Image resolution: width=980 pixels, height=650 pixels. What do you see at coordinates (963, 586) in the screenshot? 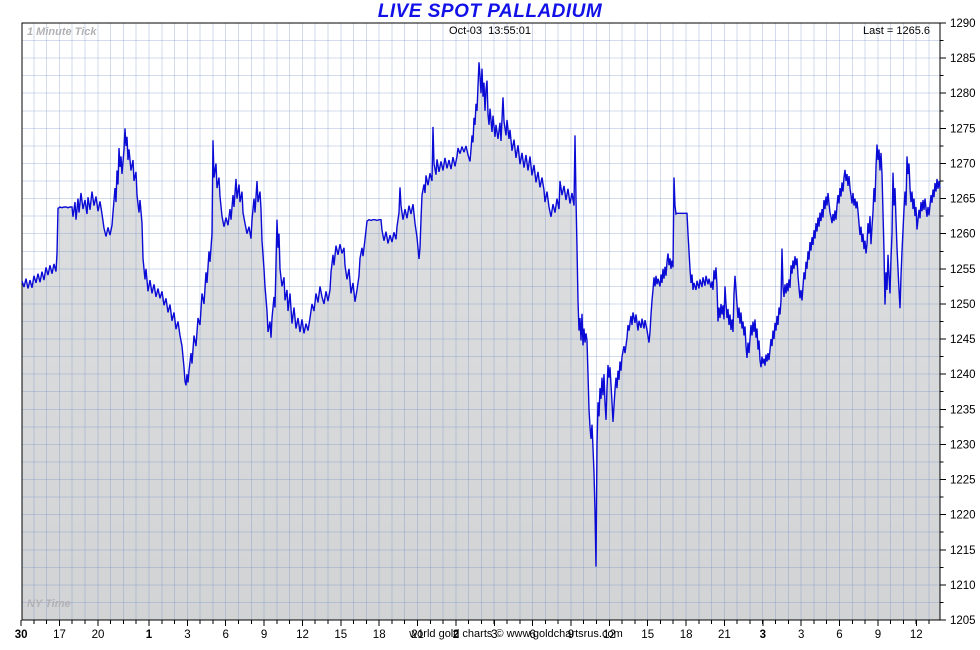
I see `svg-text: 1210` at bounding box center [963, 586].